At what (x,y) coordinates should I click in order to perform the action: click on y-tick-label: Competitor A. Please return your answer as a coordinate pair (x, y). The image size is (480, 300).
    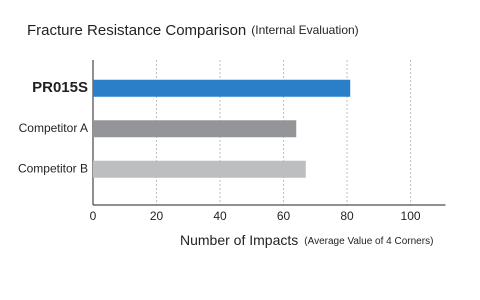
    Looking at the image, I should click on (53, 128).